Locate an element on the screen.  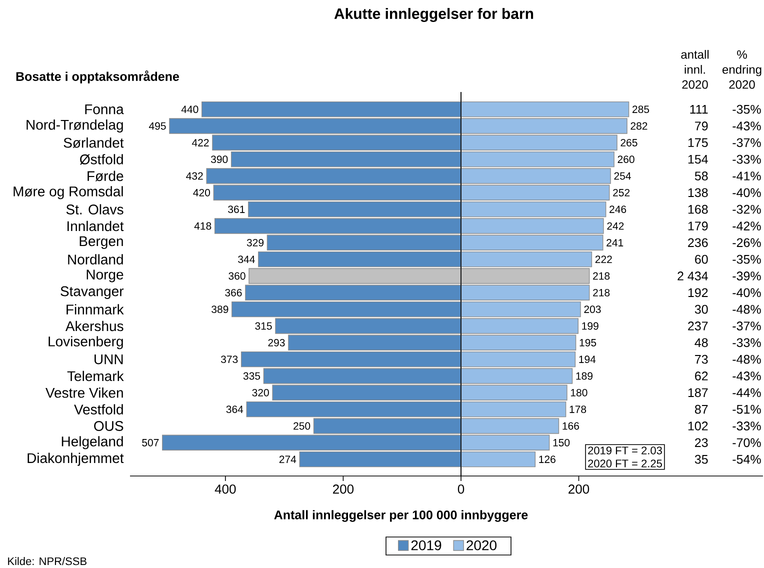
data-label: 366 is located at coordinates (233, 292).